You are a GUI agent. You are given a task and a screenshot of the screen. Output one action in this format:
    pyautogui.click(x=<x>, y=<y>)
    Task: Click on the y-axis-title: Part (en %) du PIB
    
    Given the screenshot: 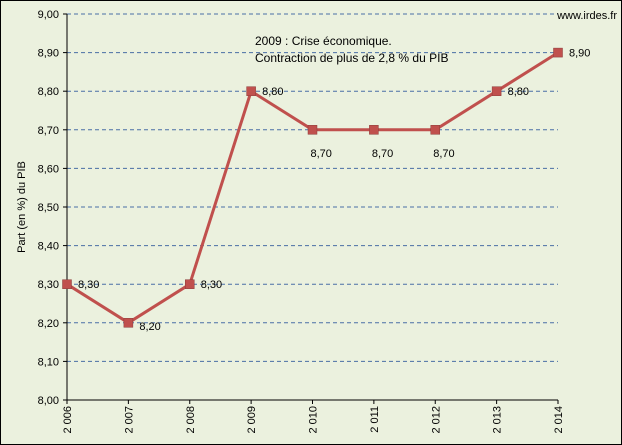 What is the action you would take?
    pyautogui.click(x=22, y=207)
    